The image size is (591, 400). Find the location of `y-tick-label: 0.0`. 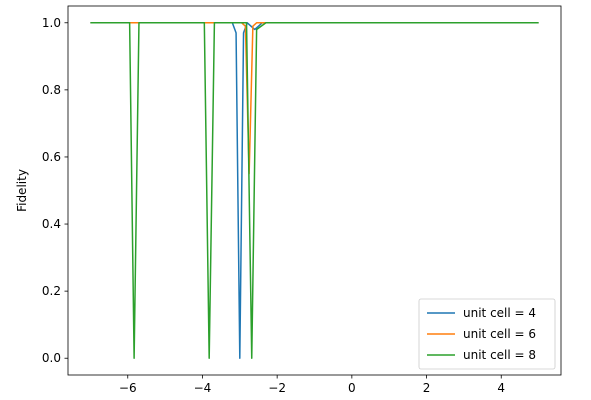

y-tick-label: 0.0 is located at coordinates (51, 358).